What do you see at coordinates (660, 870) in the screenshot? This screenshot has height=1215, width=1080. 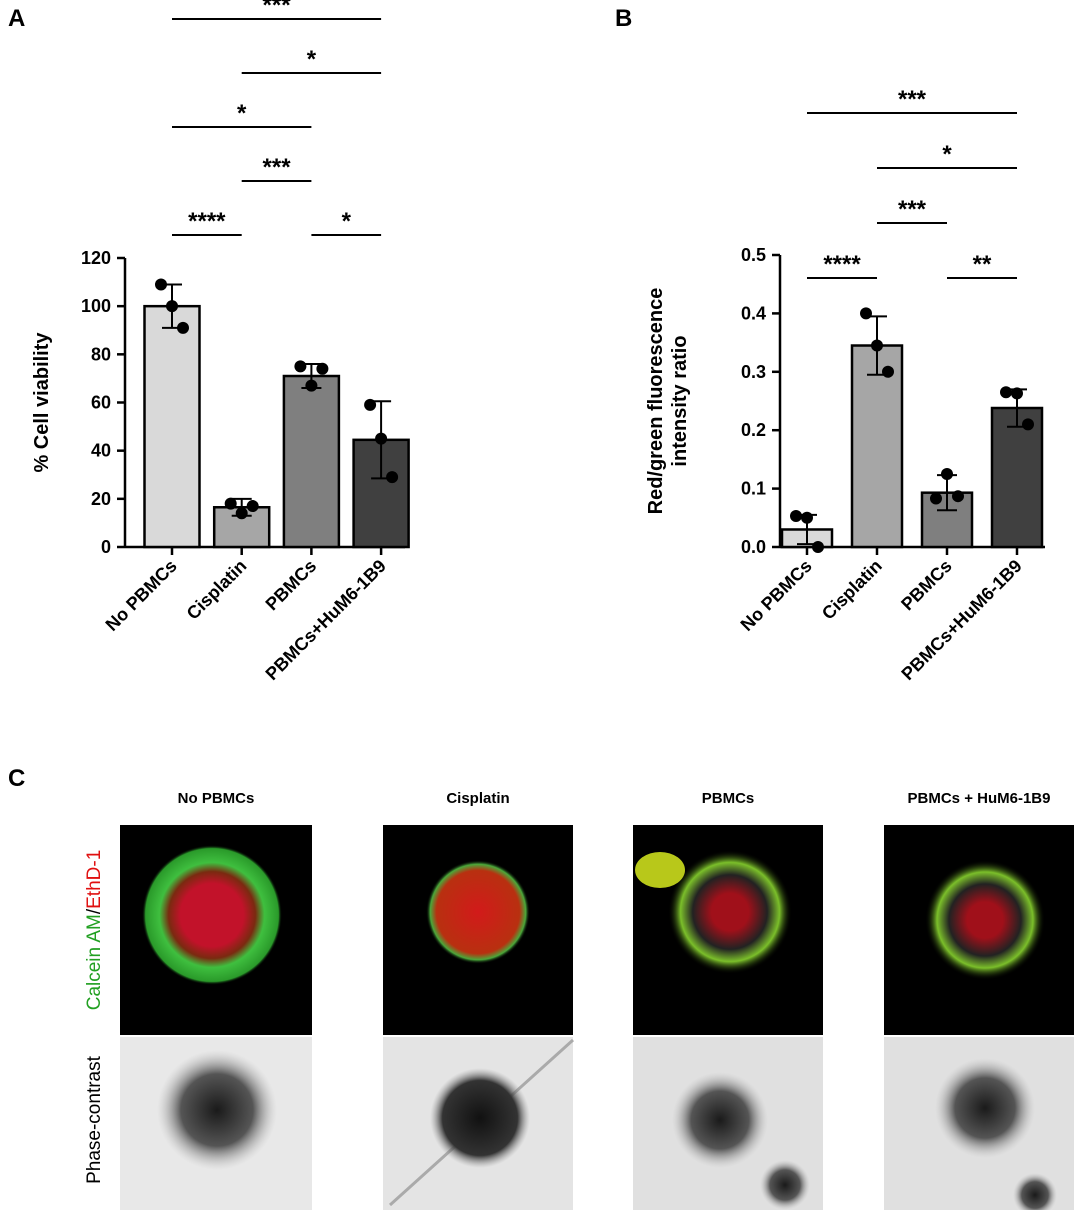 I see `cluster` at bounding box center [660, 870].